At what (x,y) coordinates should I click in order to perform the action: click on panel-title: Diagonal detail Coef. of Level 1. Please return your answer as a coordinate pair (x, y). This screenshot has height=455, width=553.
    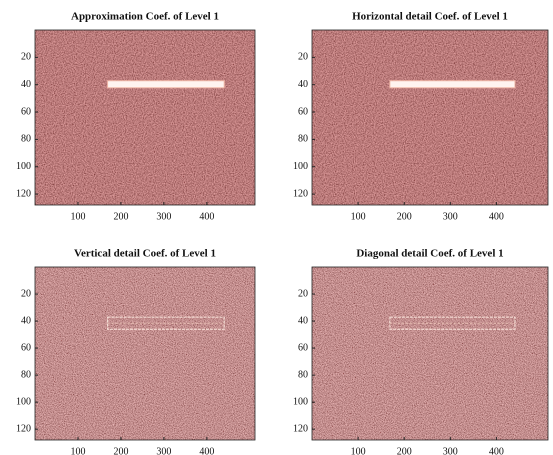
    Looking at the image, I should click on (429, 254).